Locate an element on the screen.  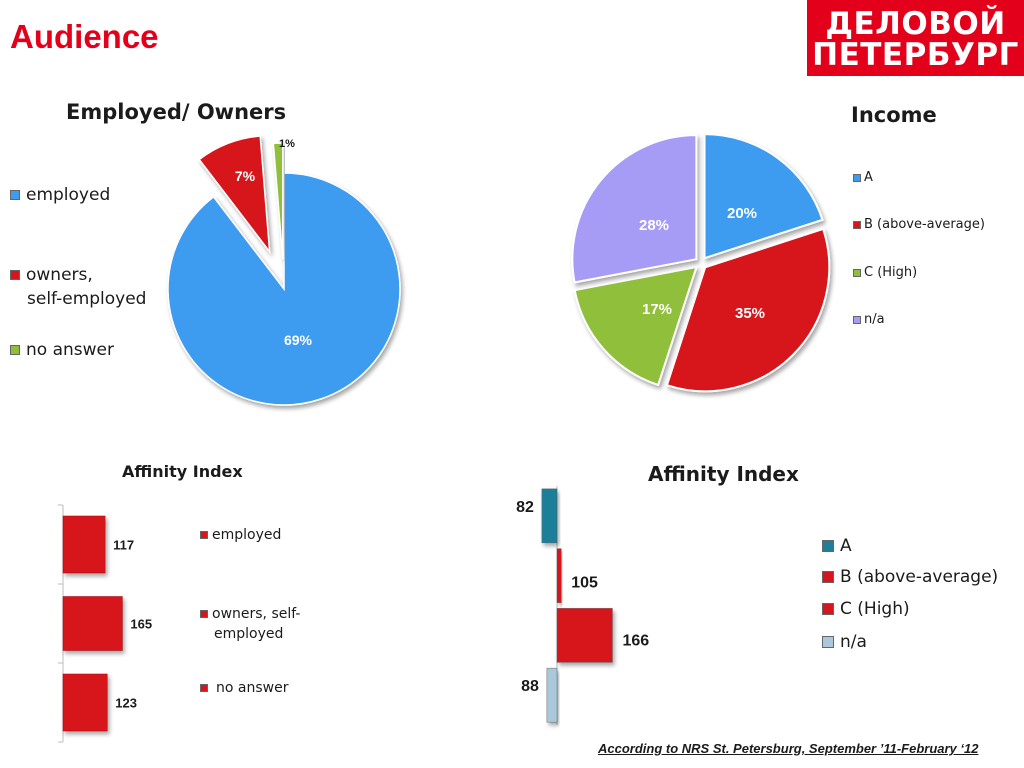
legend-label: owners, self- is located at coordinates (256, 614).